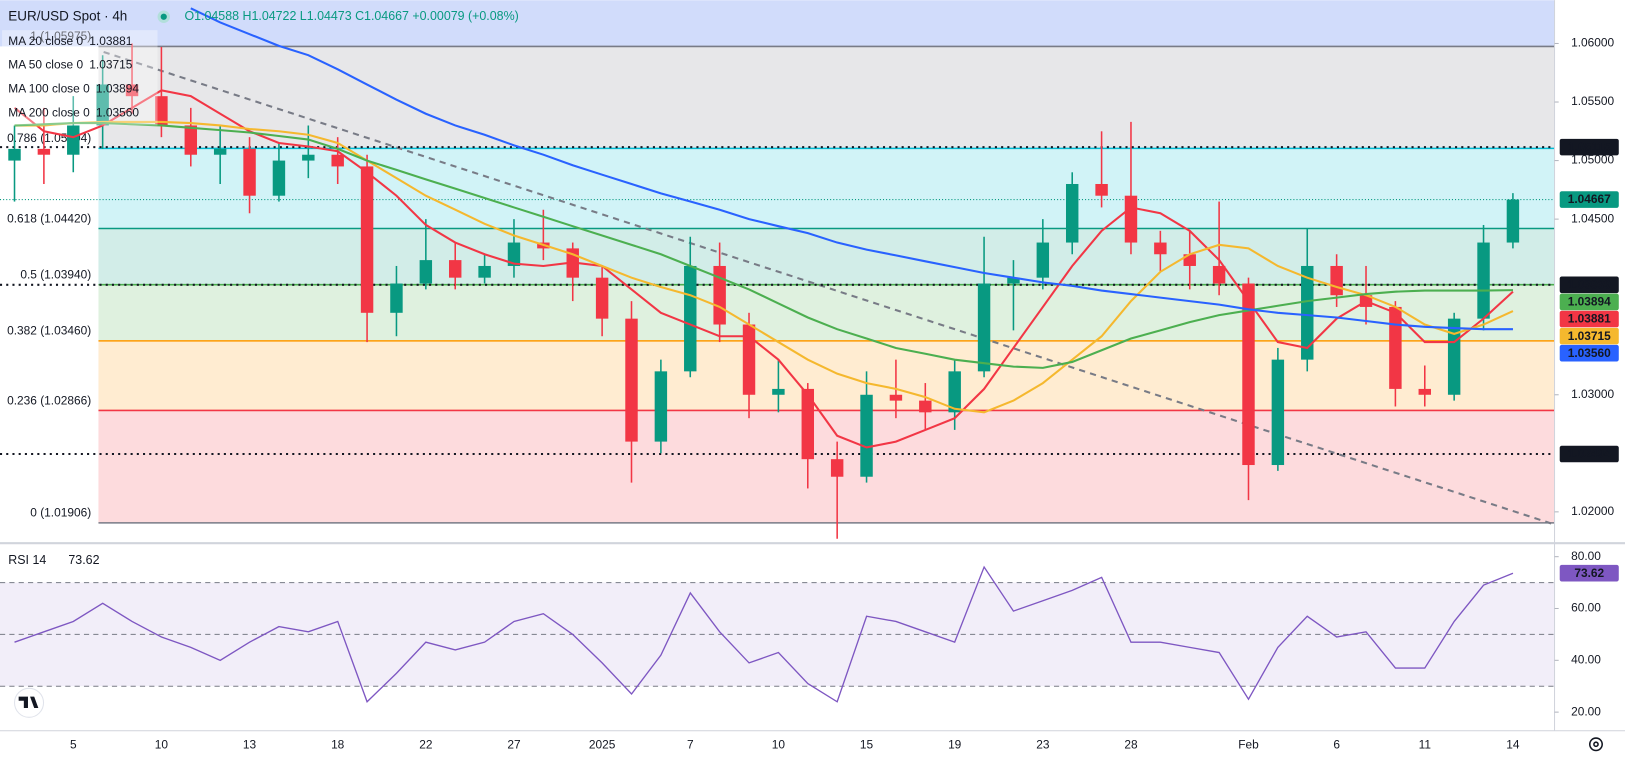  What do you see at coordinates (60, 36) in the screenshot?
I see `fib-label: 1 (1.05975)` at bounding box center [60, 36].